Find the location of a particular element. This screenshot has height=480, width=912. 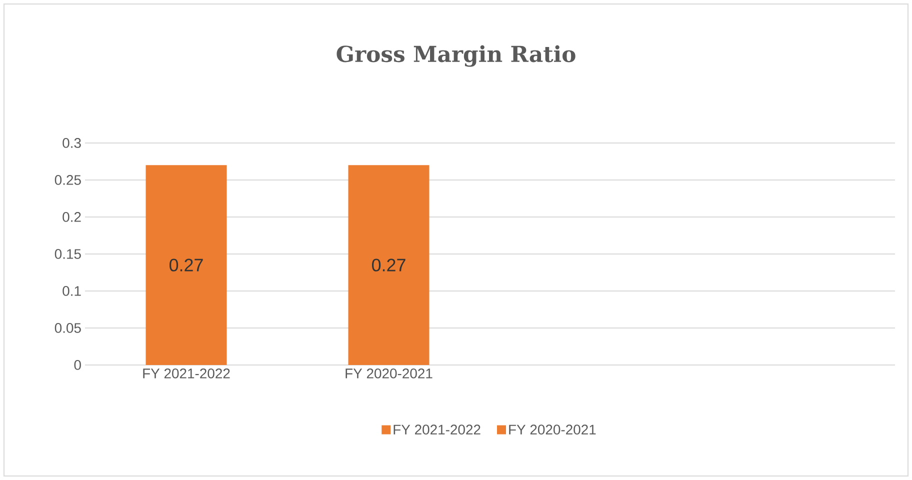

y-tick-label: 0.2 is located at coordinates (71, 217).